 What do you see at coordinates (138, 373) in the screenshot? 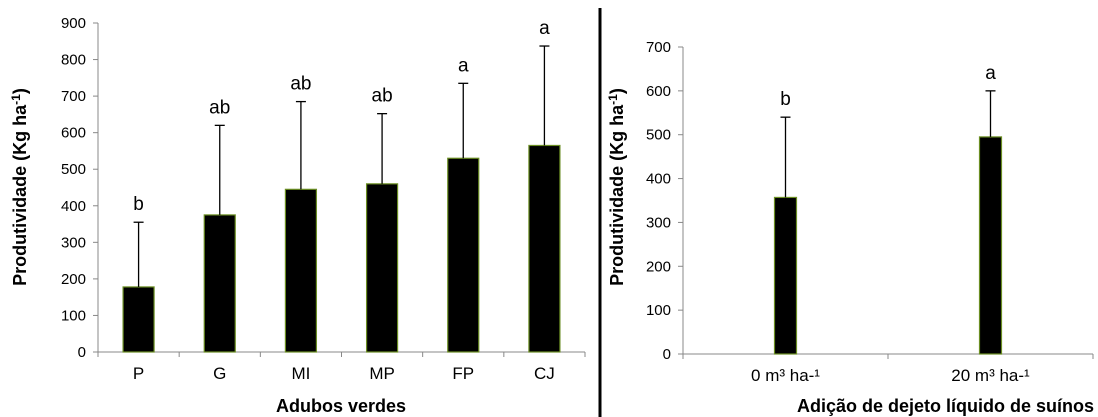
I see `category-label: P` at bounding box center [138, 373].